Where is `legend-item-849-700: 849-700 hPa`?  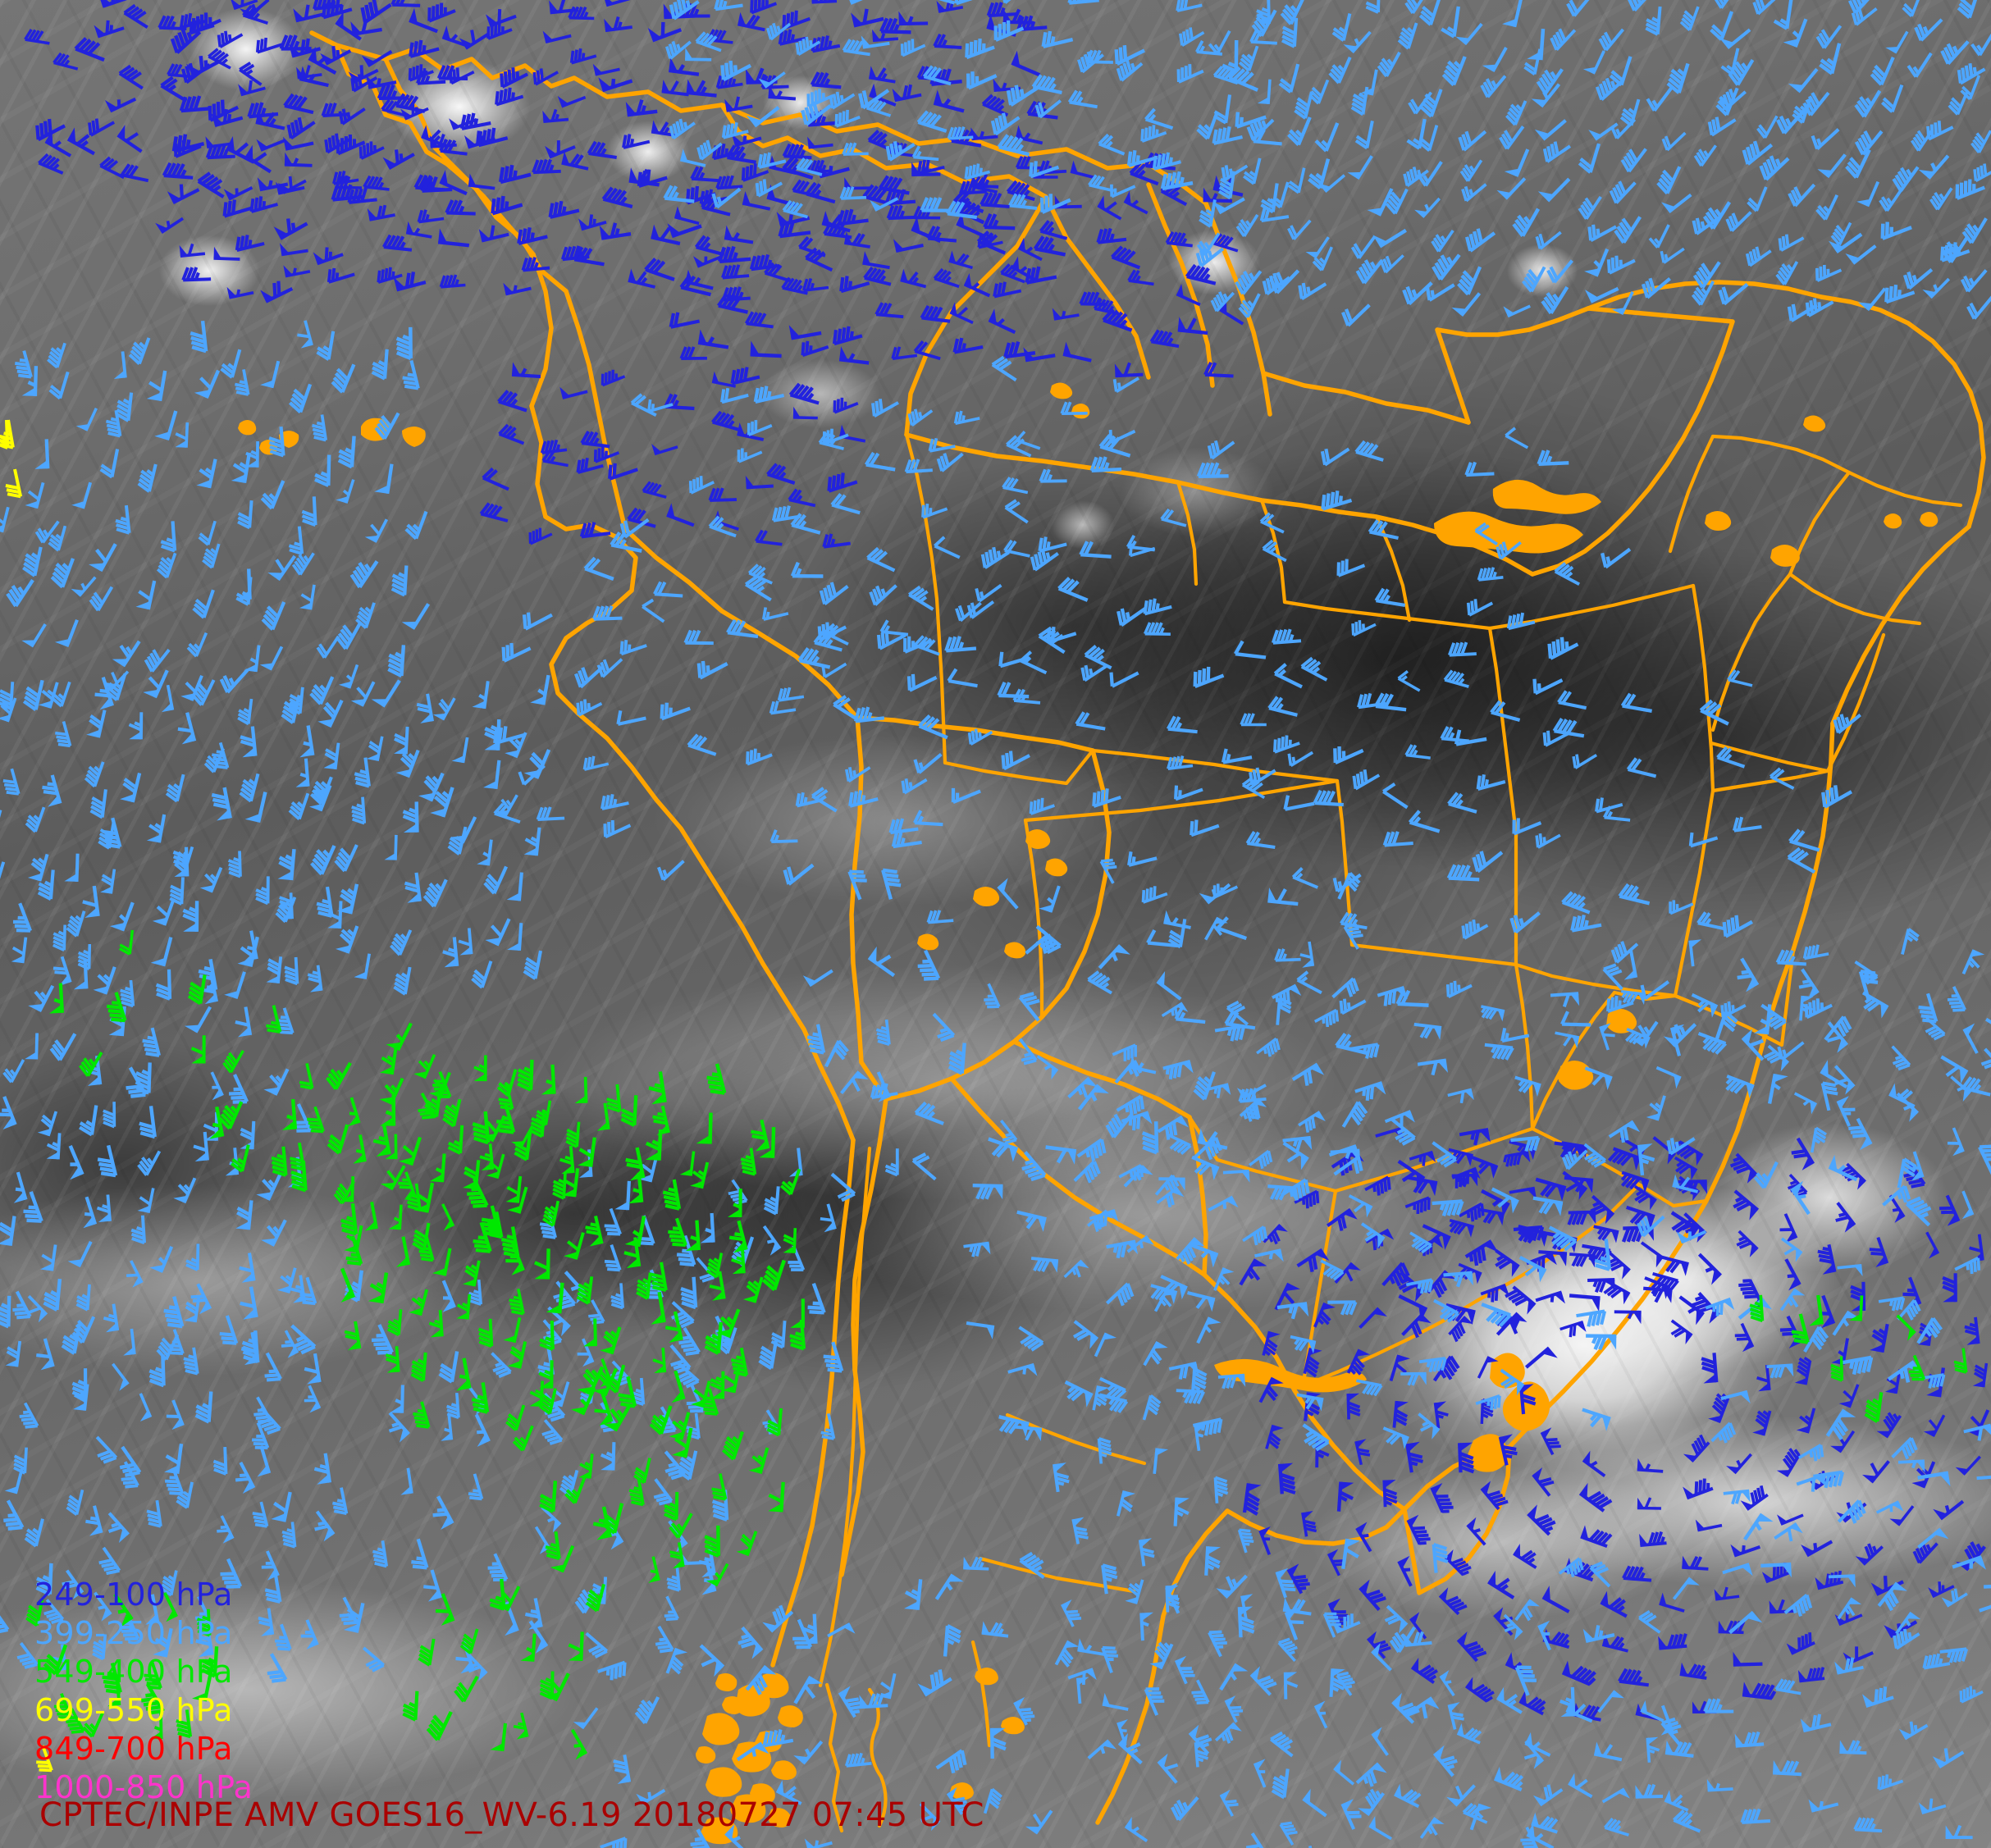 legend-item-849-700: 849-700 hPa is located at coordinates (133, 1749).